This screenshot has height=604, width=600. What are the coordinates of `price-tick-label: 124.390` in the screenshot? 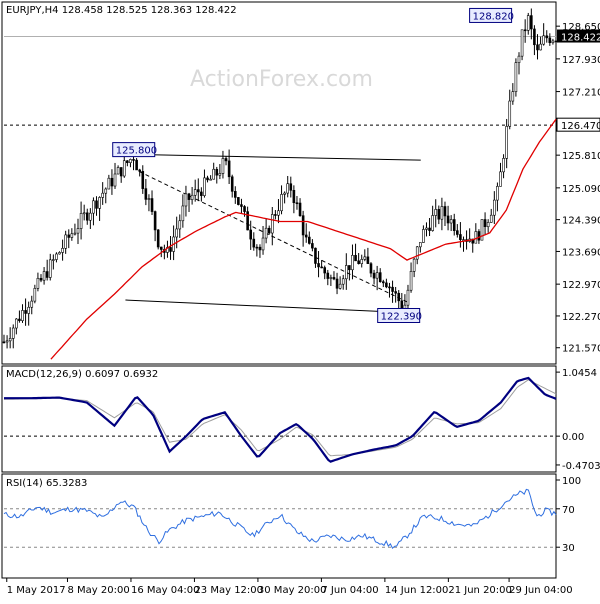 It's located at (581, 221).